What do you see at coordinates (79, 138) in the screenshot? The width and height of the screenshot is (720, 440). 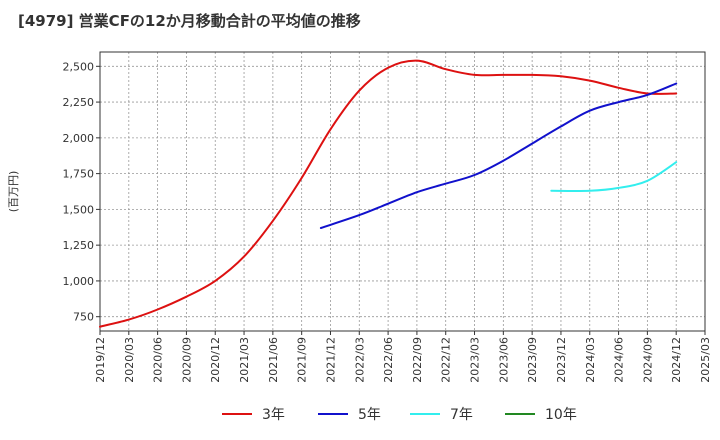 I see `y-tick-label: 2,000` at bounding box center [79, 138].